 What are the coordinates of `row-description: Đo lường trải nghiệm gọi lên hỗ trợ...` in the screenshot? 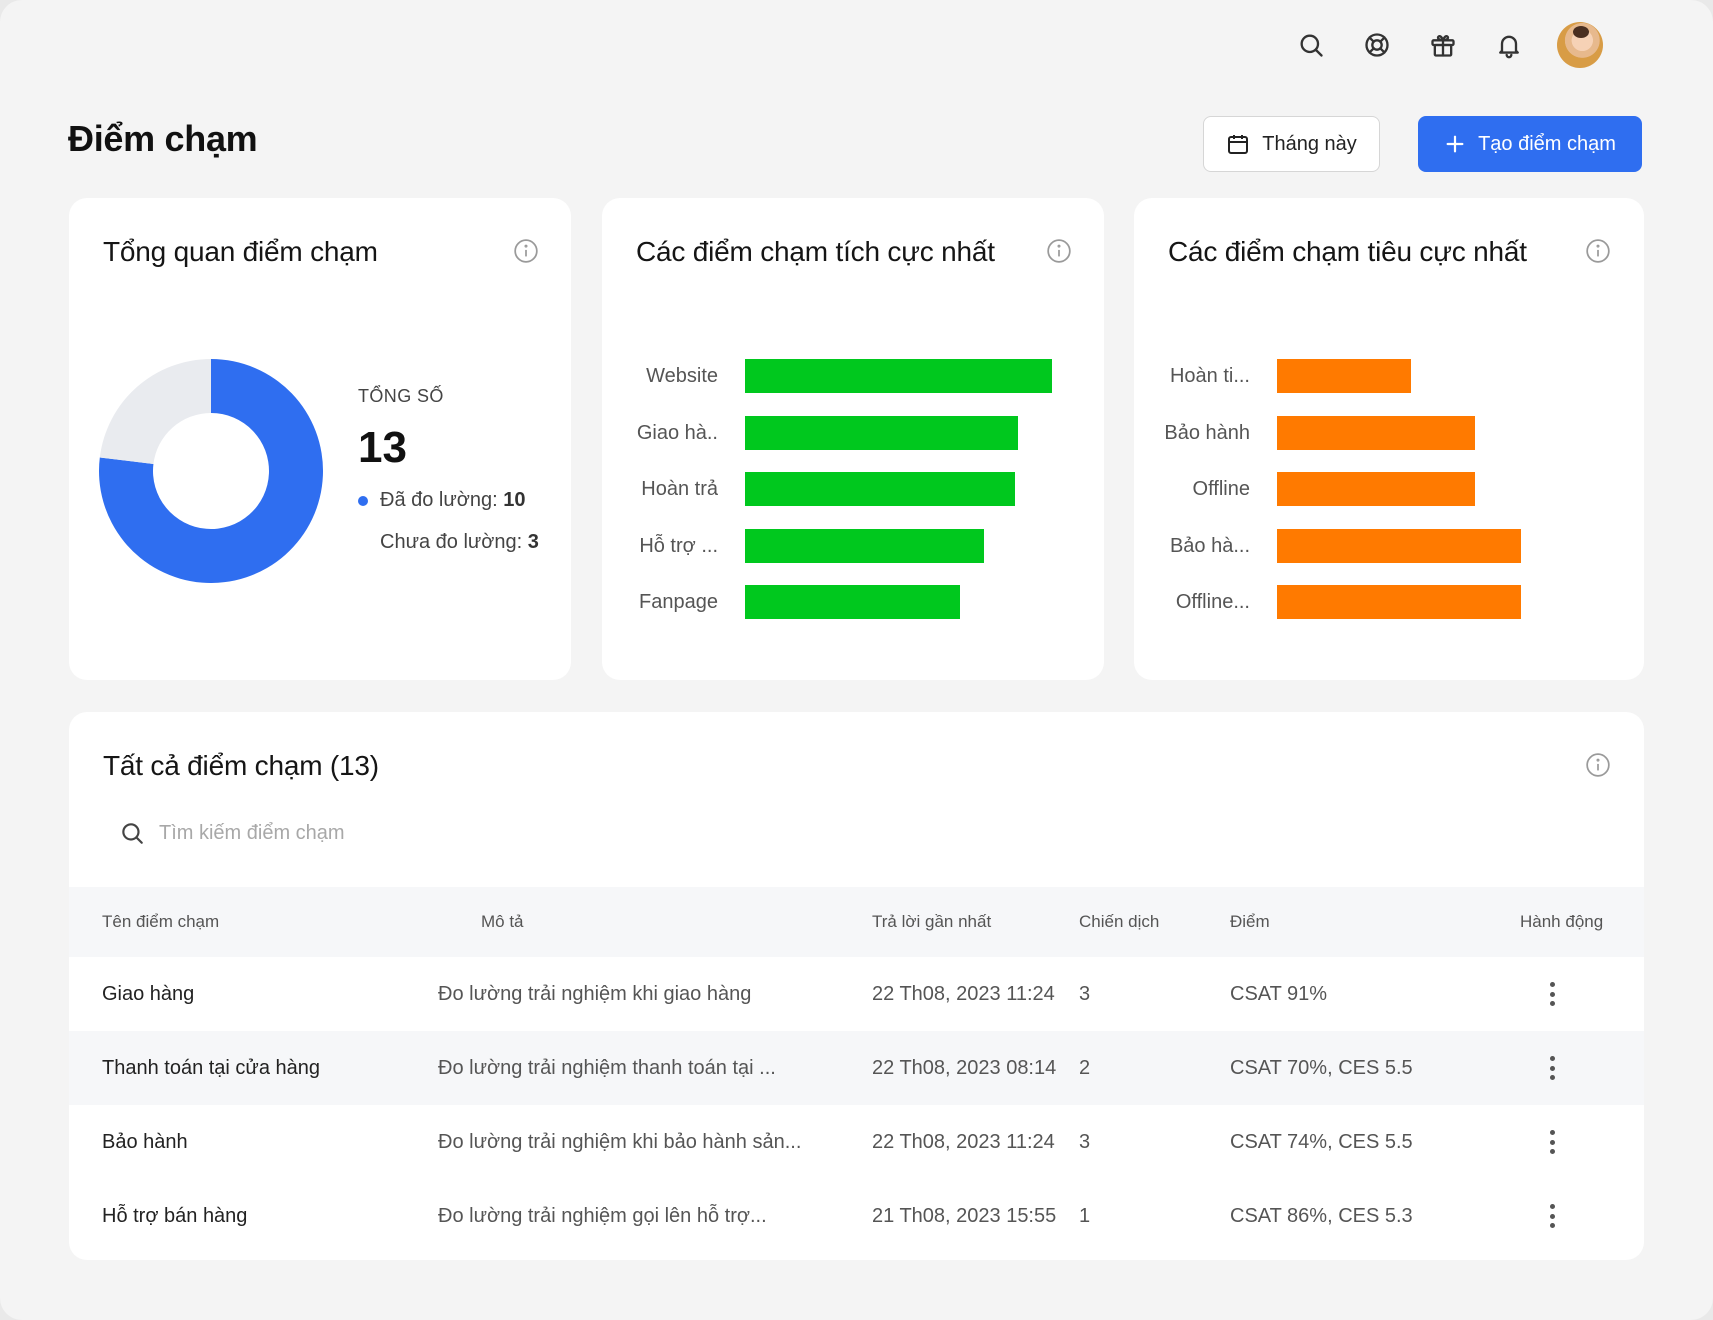 It's located at (602, 1216).